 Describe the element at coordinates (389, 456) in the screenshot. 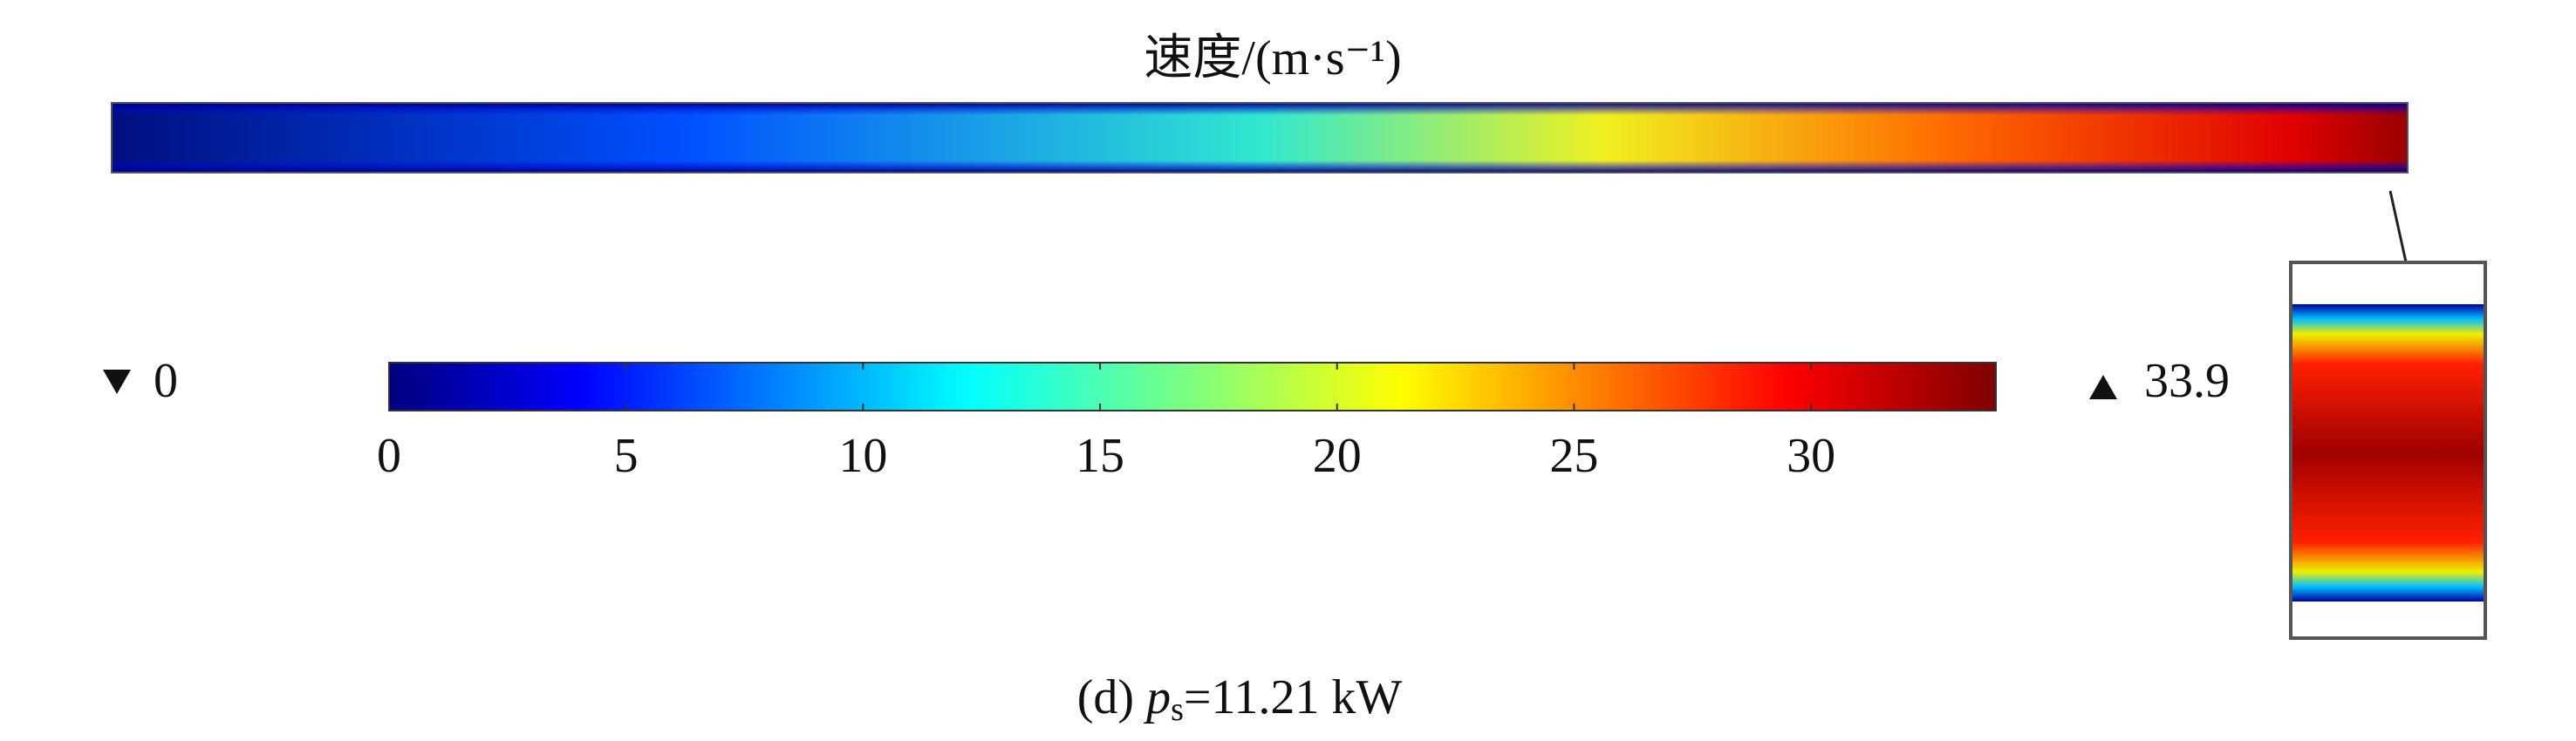

I see `colorbar-tick-label: 0` at that location.